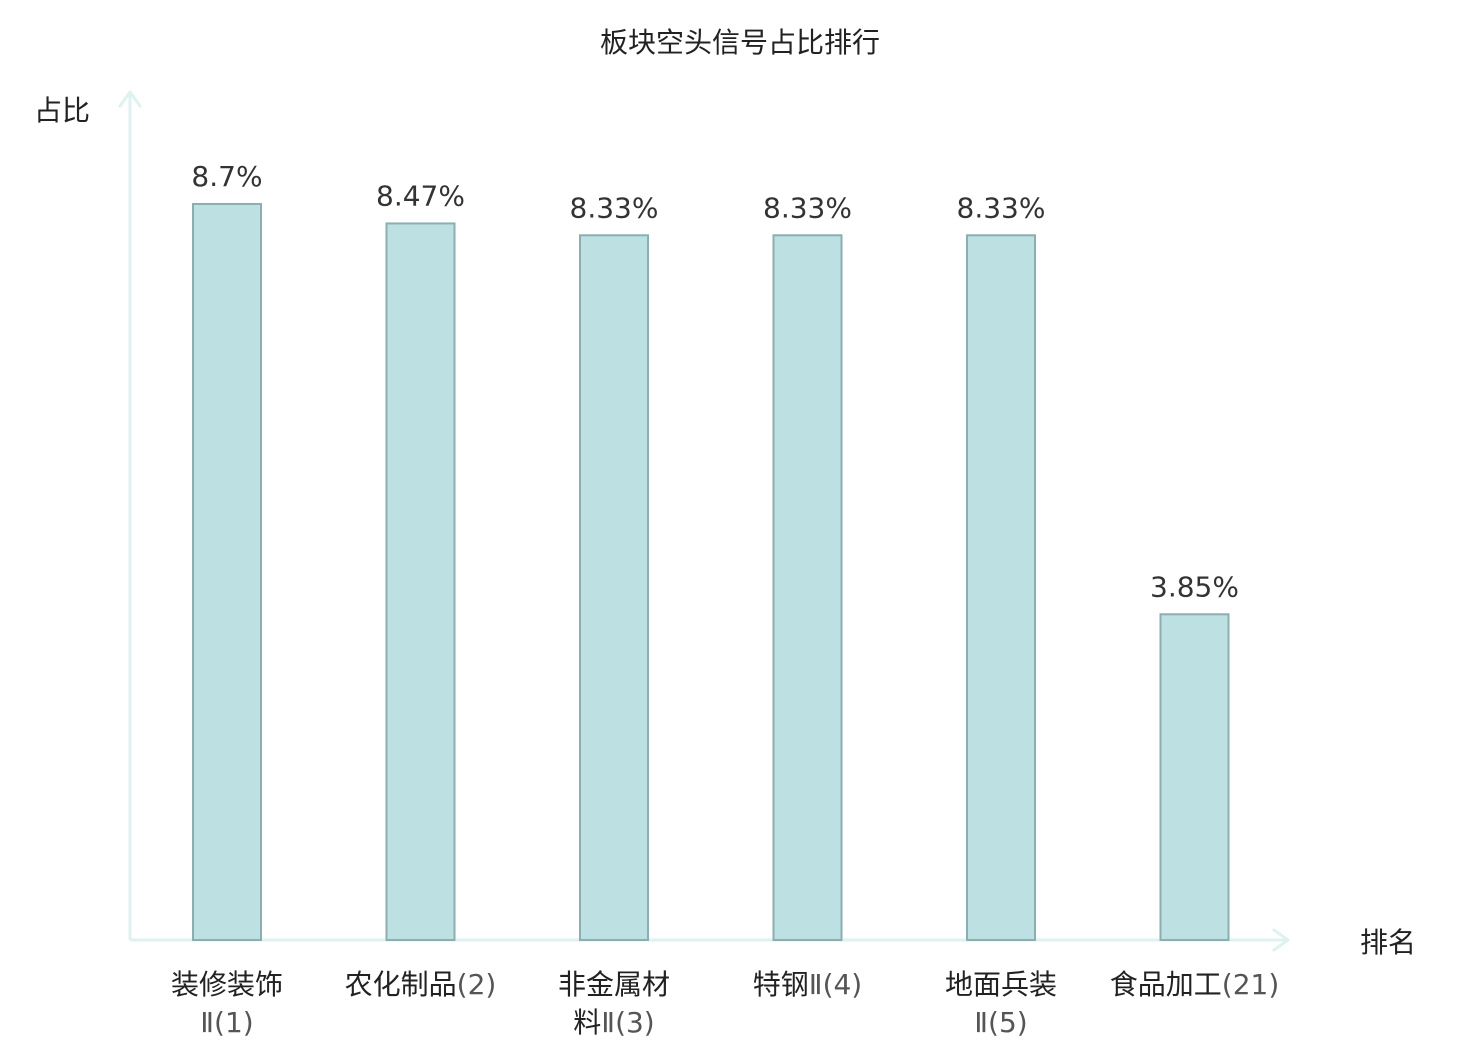 This screenshot has width=1480, height=1040. Describe the element at coordinates (781, 984) in the screenshot. I see `category-name: 特钢` at that location.